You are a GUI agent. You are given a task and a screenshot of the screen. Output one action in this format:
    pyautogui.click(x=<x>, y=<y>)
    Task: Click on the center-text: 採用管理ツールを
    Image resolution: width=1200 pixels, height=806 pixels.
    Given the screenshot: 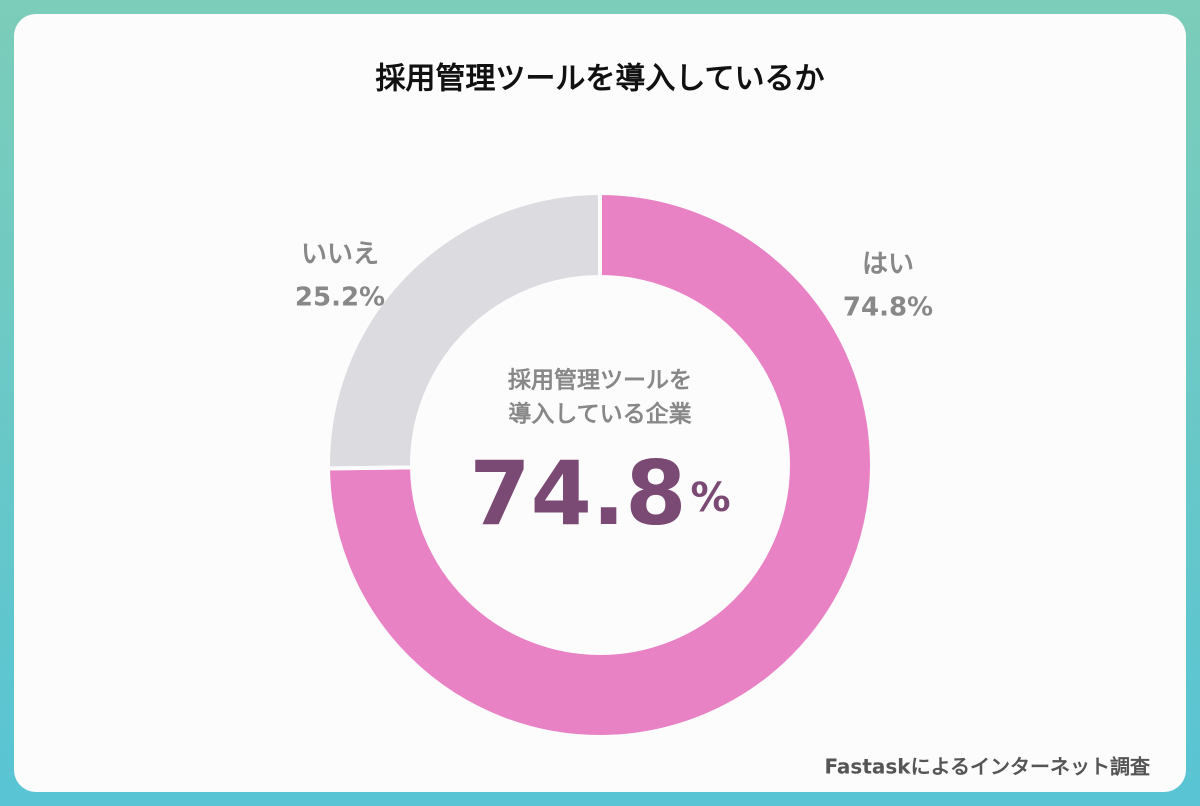 What is the action you would take?
    pyautogui.click(x=600, y=380)
    